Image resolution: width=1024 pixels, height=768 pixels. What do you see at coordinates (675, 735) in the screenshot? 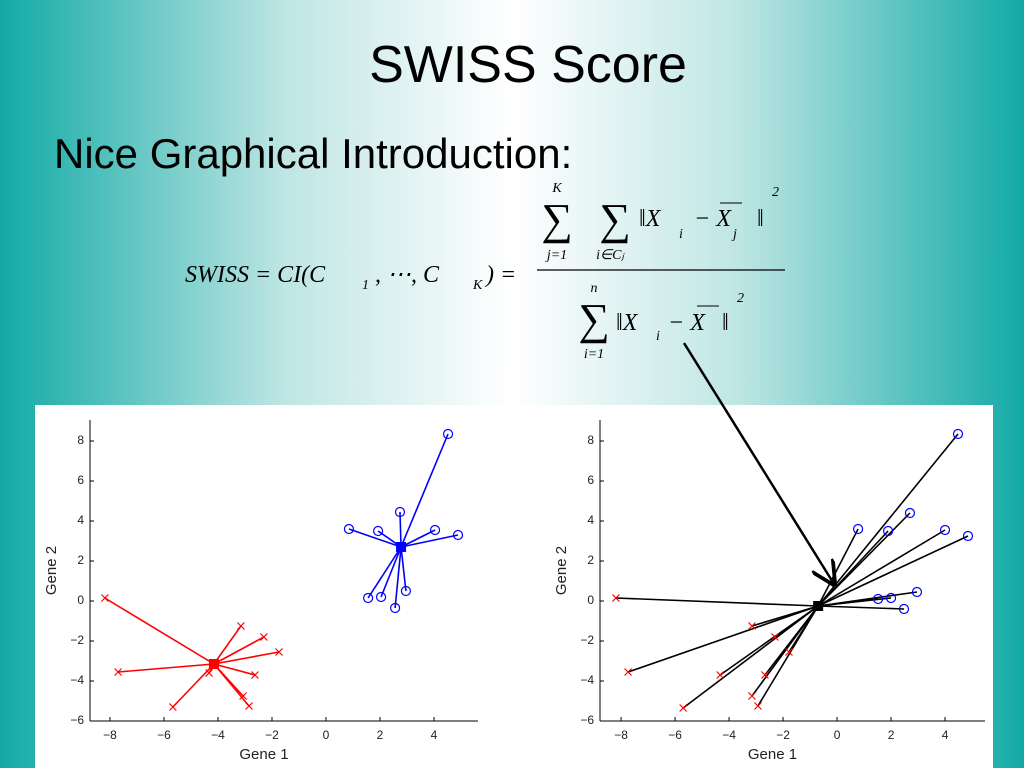
I see `x-tick-label: −6` at bounding box center [675, 735].